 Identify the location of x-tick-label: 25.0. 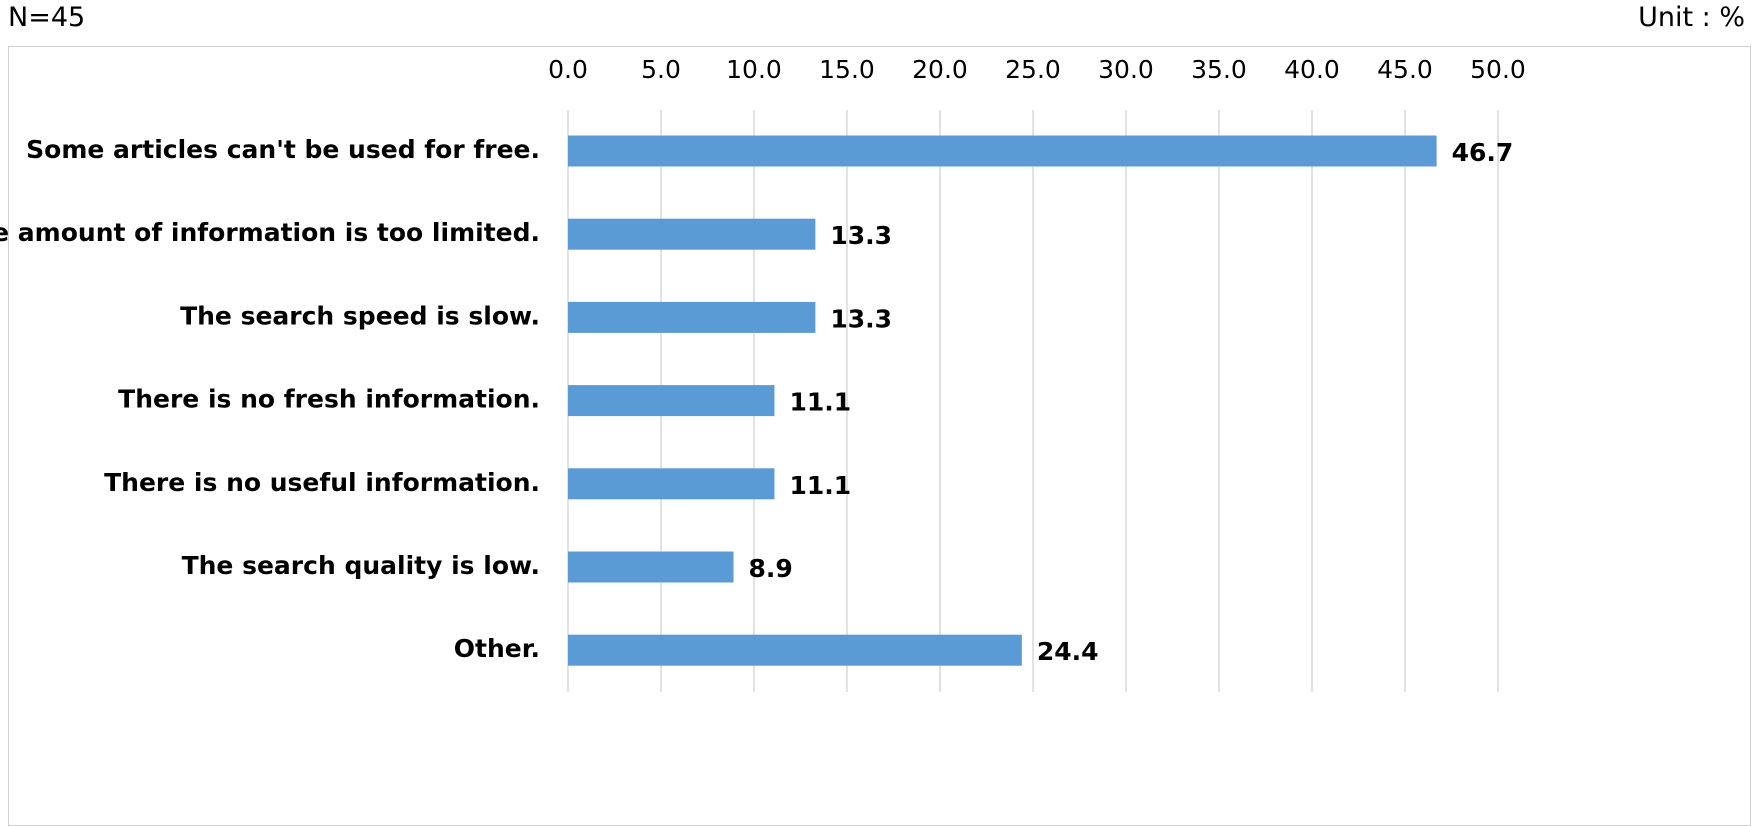
(1033, 69).